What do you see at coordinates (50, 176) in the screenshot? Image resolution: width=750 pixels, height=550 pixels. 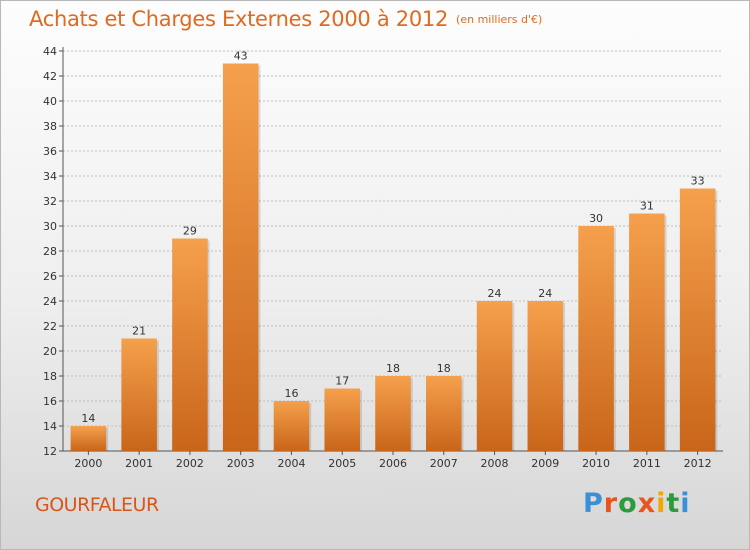 I see `y-tick-label: 34` at bounding box center [50, 176].